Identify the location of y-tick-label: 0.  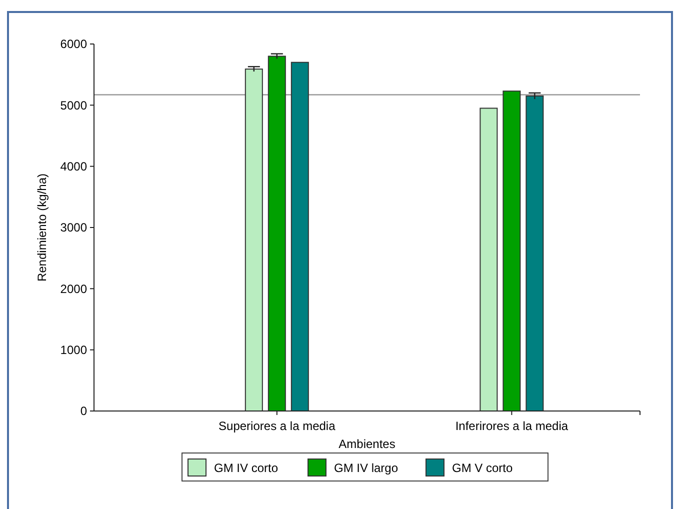
(84, 411).